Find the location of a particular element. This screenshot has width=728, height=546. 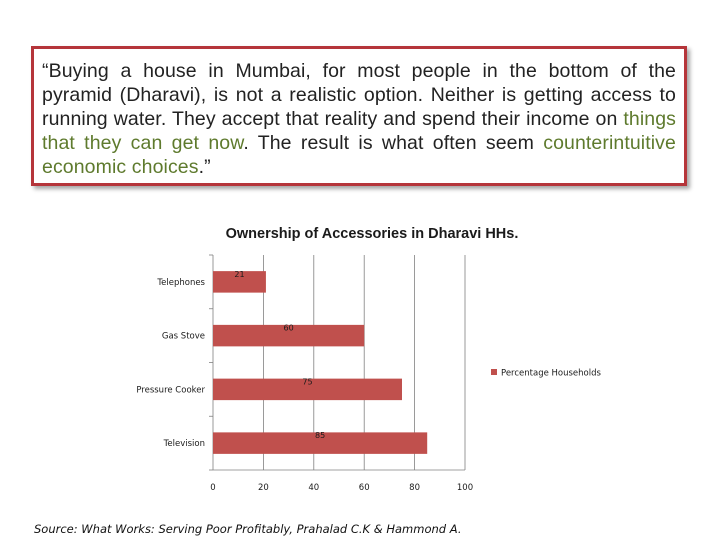

legend-label: Percentage Households is located at coordinates (551, 374).